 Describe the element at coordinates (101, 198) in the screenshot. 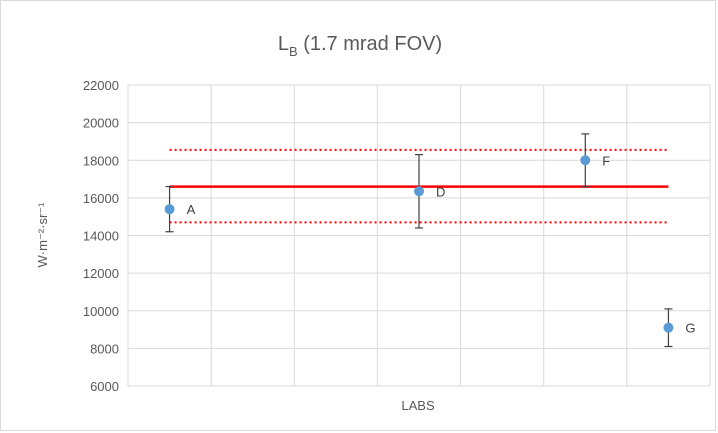

I see `y-tick-label: 16000` at that location.